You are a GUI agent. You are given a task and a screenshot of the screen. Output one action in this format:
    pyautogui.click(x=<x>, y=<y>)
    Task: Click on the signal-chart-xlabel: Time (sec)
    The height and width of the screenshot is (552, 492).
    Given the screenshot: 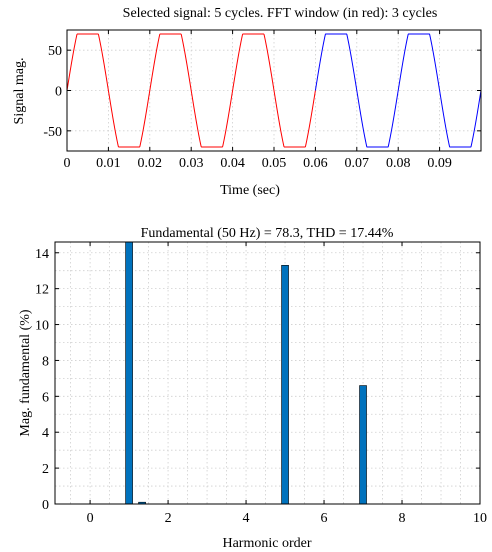 What is the action you would take?
    pyautogui.click(x=250, y=190)
    